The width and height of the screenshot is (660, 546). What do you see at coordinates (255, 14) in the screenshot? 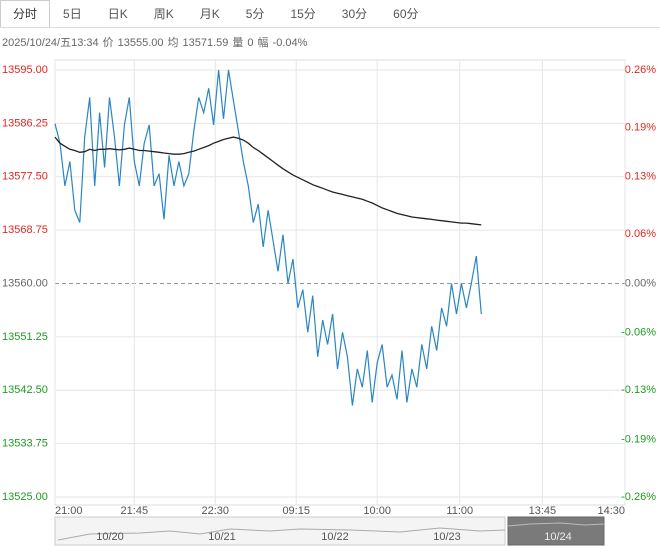
I see `tab: 5分` at bounding box center [255, 14].